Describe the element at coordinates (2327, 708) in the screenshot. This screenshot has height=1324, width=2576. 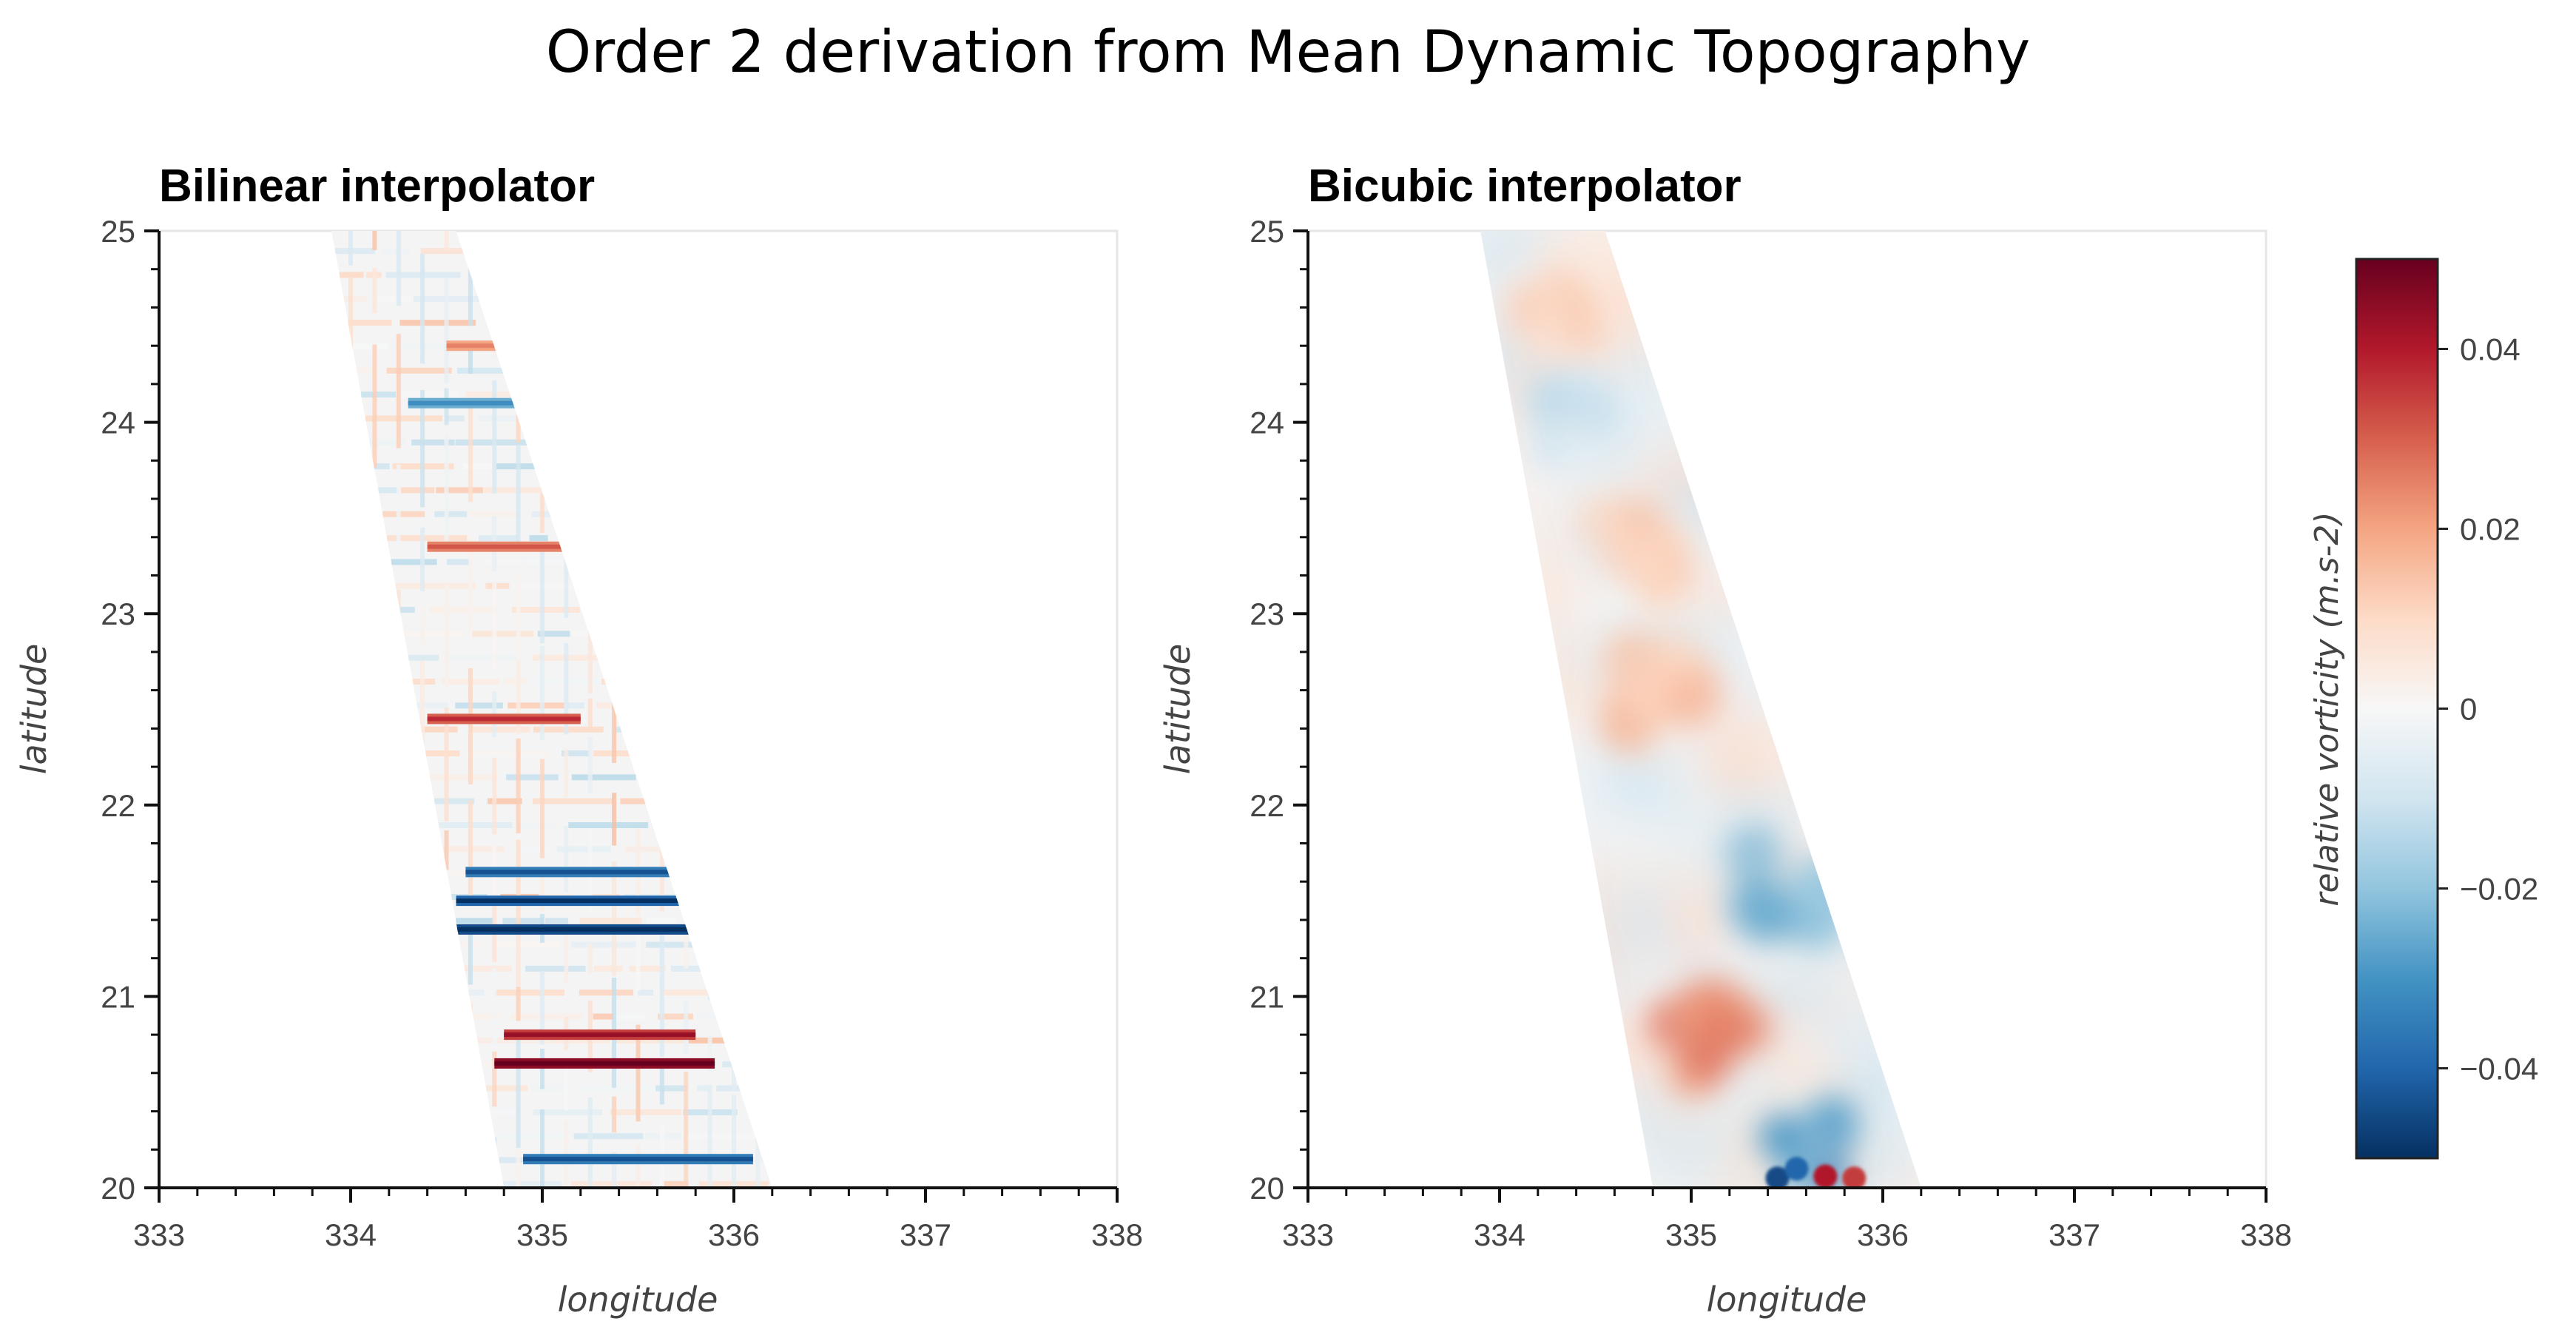
I see `colorbar-label: relative vorticity (m.s-2)` at that location.